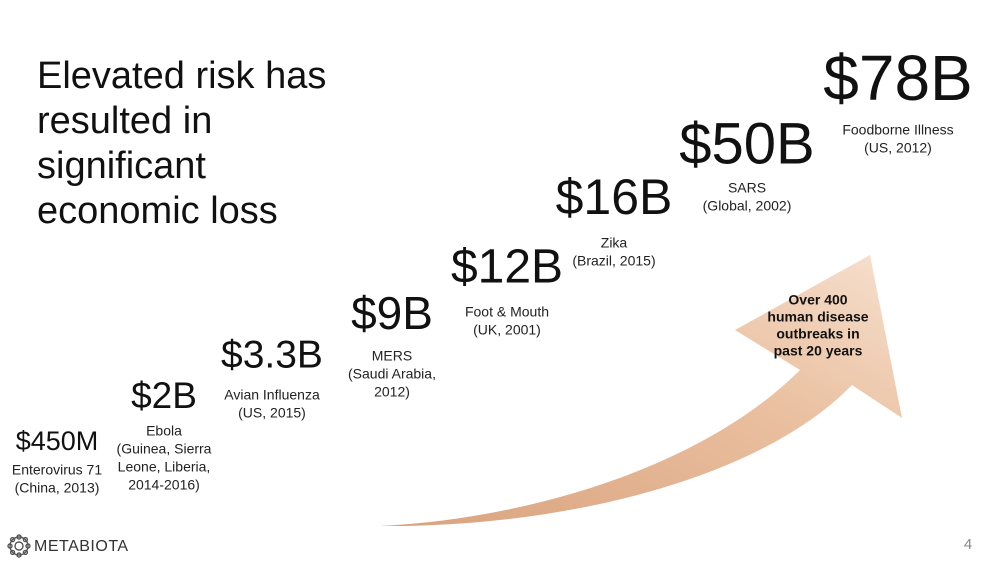  I want to click on event-label: Foot & Mouth, so click(507, 312).